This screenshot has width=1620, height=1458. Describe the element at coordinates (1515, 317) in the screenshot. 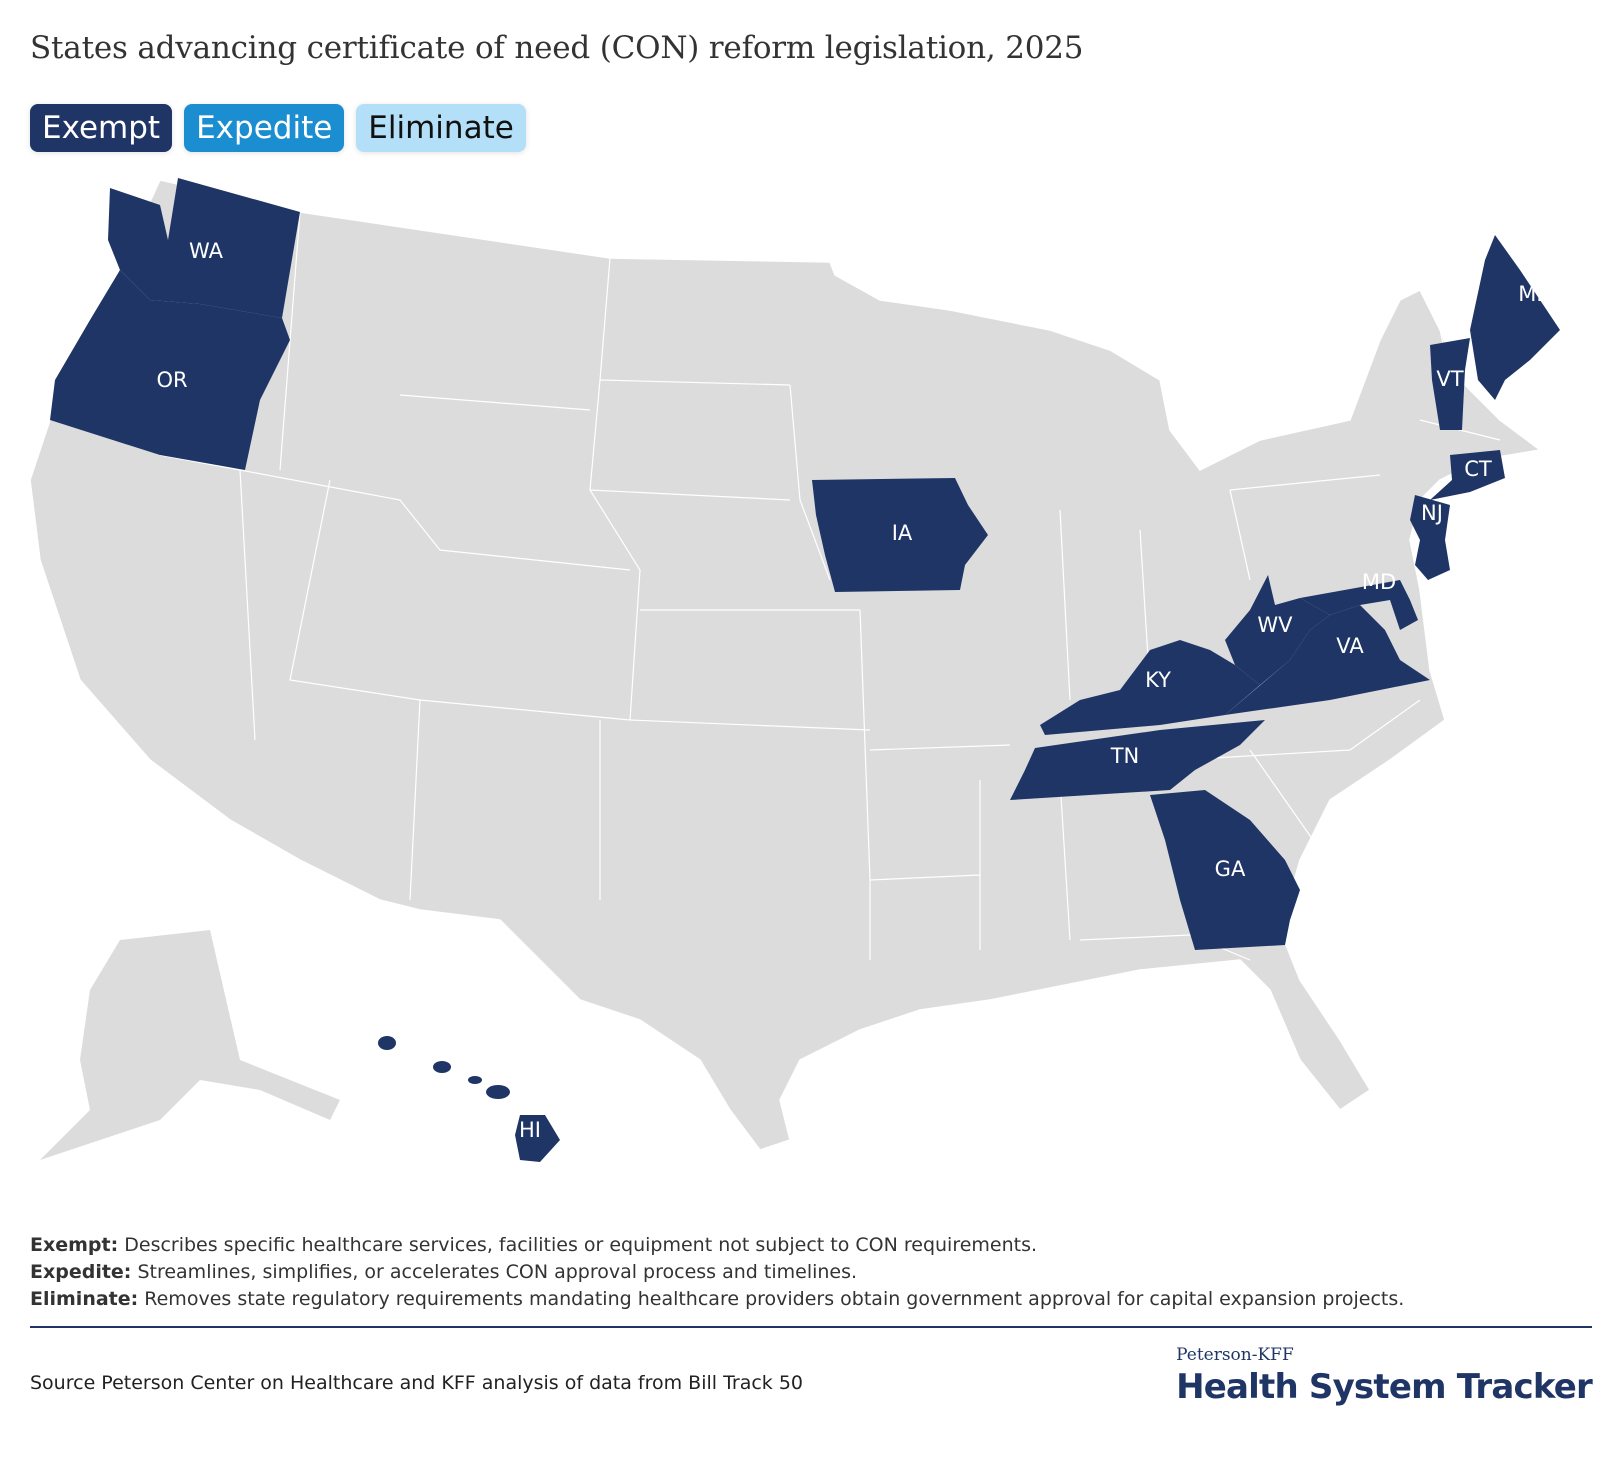

I see `state-me` at that location.